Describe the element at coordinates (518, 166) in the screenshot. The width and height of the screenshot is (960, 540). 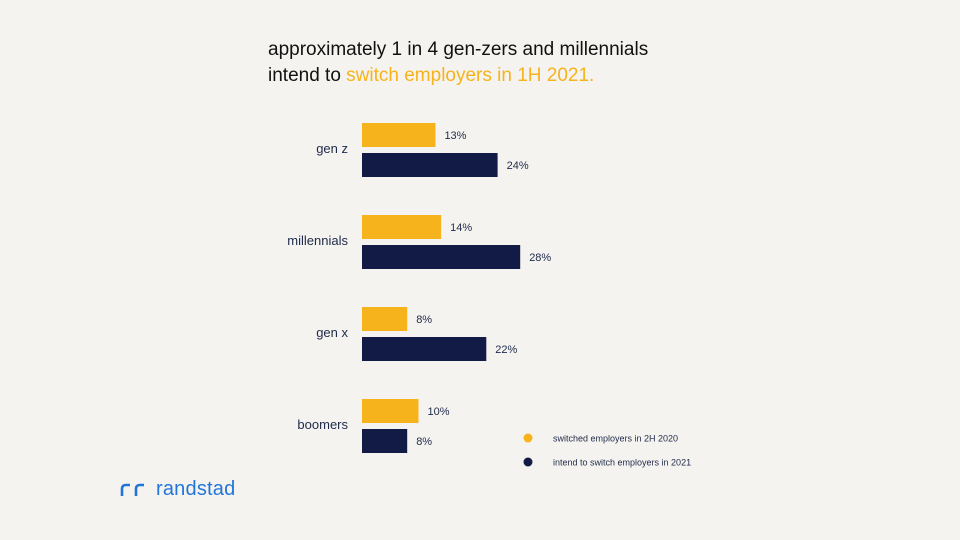
I see `data-label: 24%` at that location.